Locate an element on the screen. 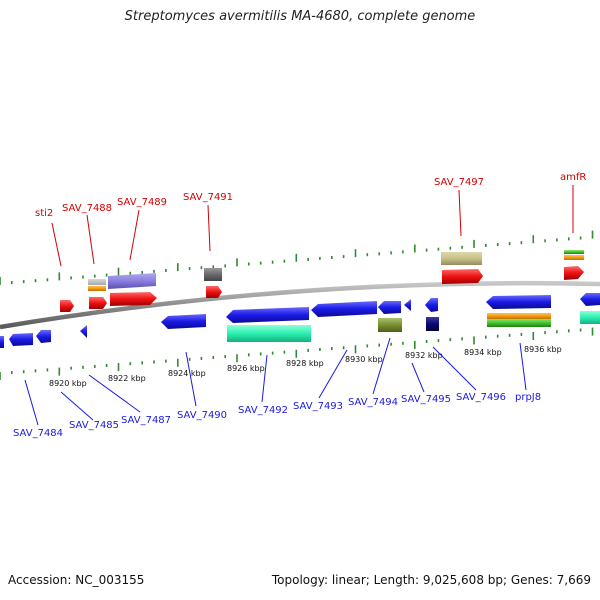 The height and width of the screenshot is (600, 600). gene-sav-7488-gray is located at coordinates (97, 282).